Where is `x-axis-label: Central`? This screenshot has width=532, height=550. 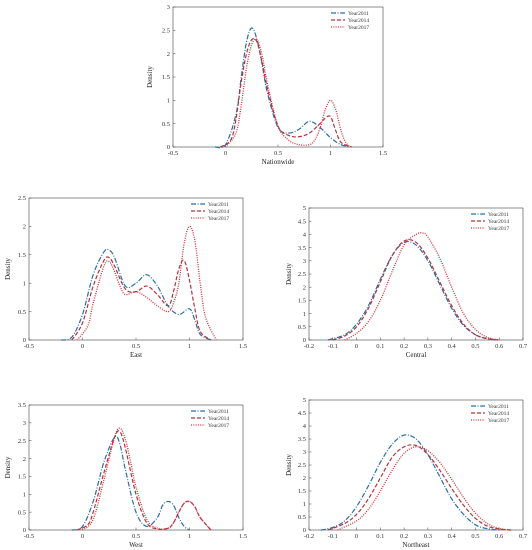
x-axis-label: Central is located at coordinates (416, 355).